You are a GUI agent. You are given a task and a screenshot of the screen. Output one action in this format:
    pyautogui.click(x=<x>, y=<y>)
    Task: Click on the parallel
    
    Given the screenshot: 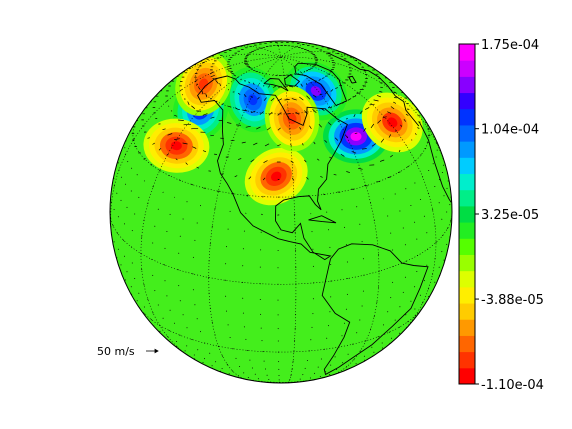 What is the action you would take?
    pyautogui.click(x=281, y=81)
    